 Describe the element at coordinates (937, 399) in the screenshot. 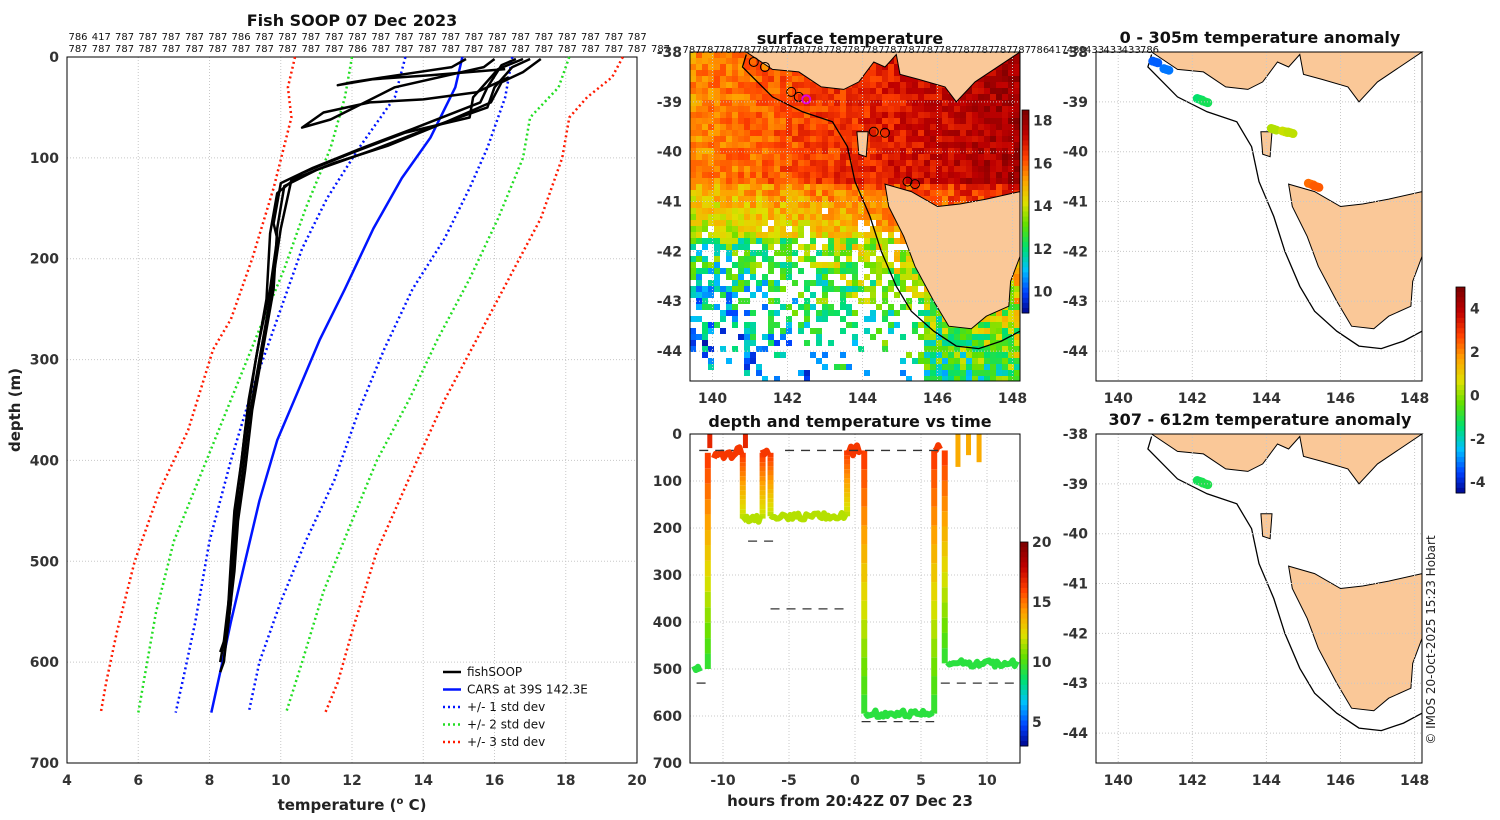

I see `x-tick-label: 146` at that location.